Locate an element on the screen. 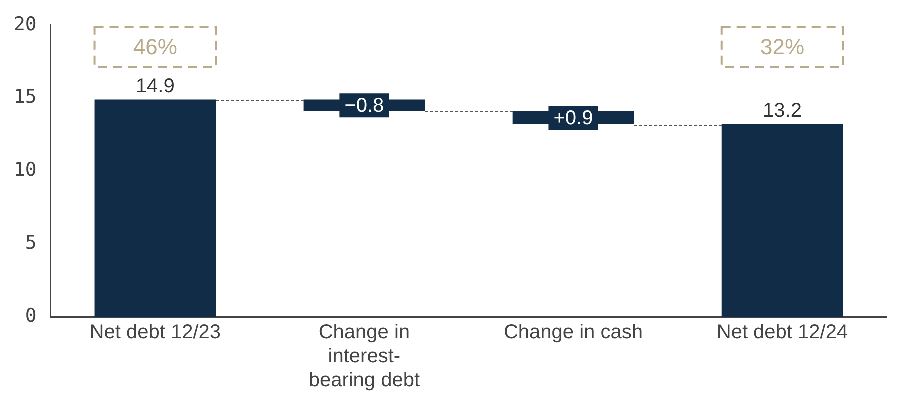 This screenshot has height=405, width=915. x-tick-label: Net debt 12/24 is located at coordinates (782, 333).